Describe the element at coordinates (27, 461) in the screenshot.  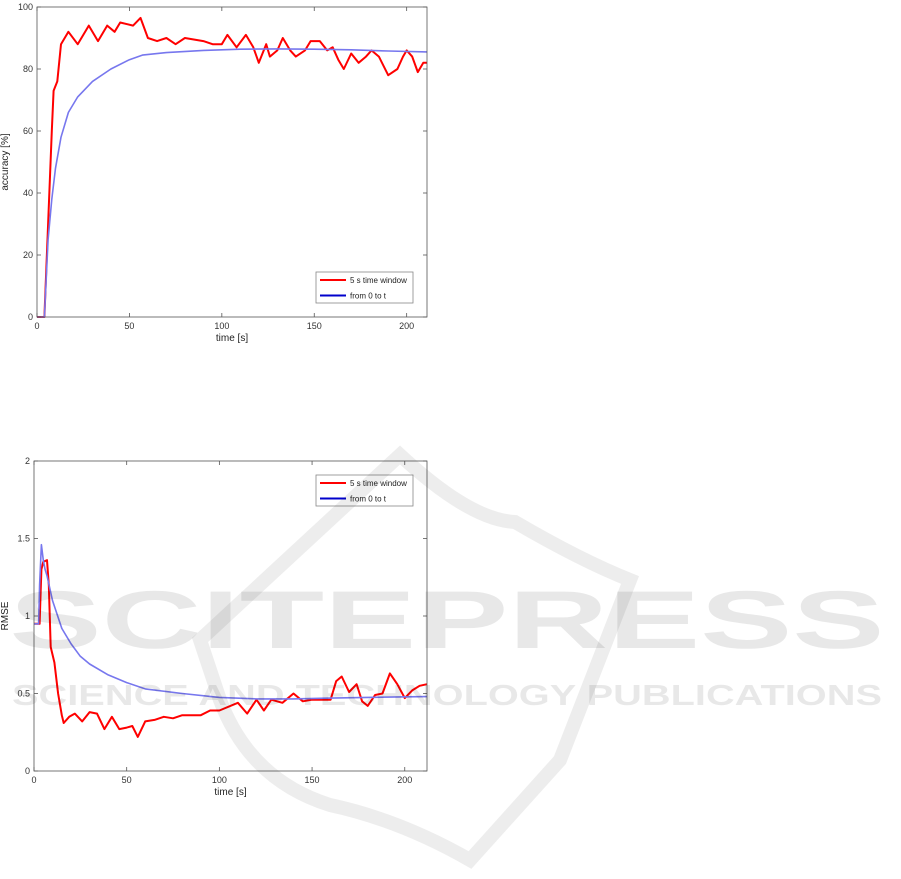
I see `y-tick-label: 2` at that location.